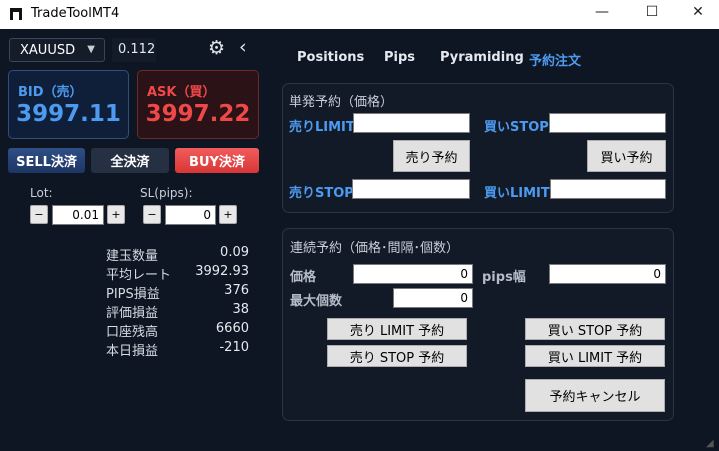 The height and width of the screenshot is (451, 719). Describe the element at coordinates (222, 271) in the screenshot. I see `stat-value: 3992.93` at that location.